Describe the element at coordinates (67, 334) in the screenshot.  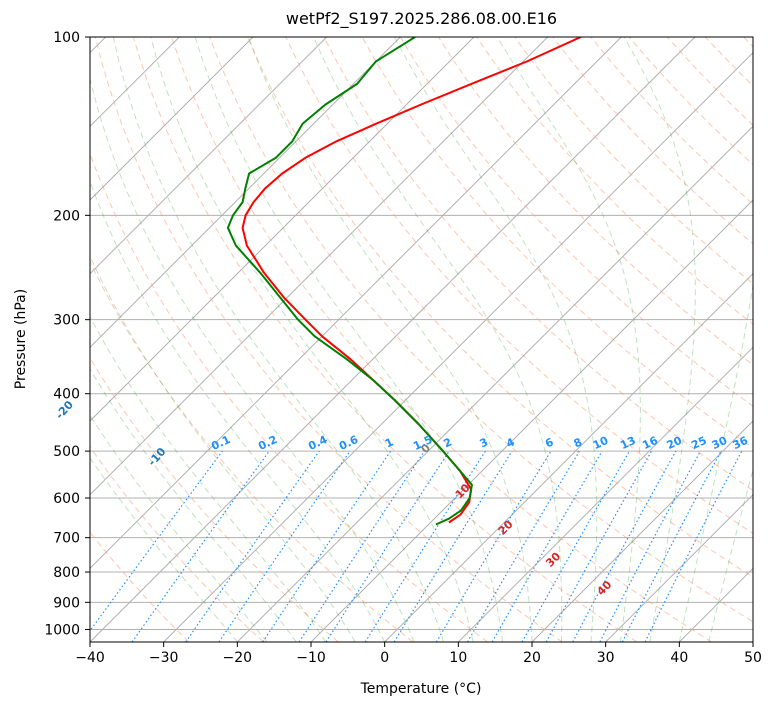
I see `y-axis: 100 200 300 400 500 600 700 800 900 1000` at that location.